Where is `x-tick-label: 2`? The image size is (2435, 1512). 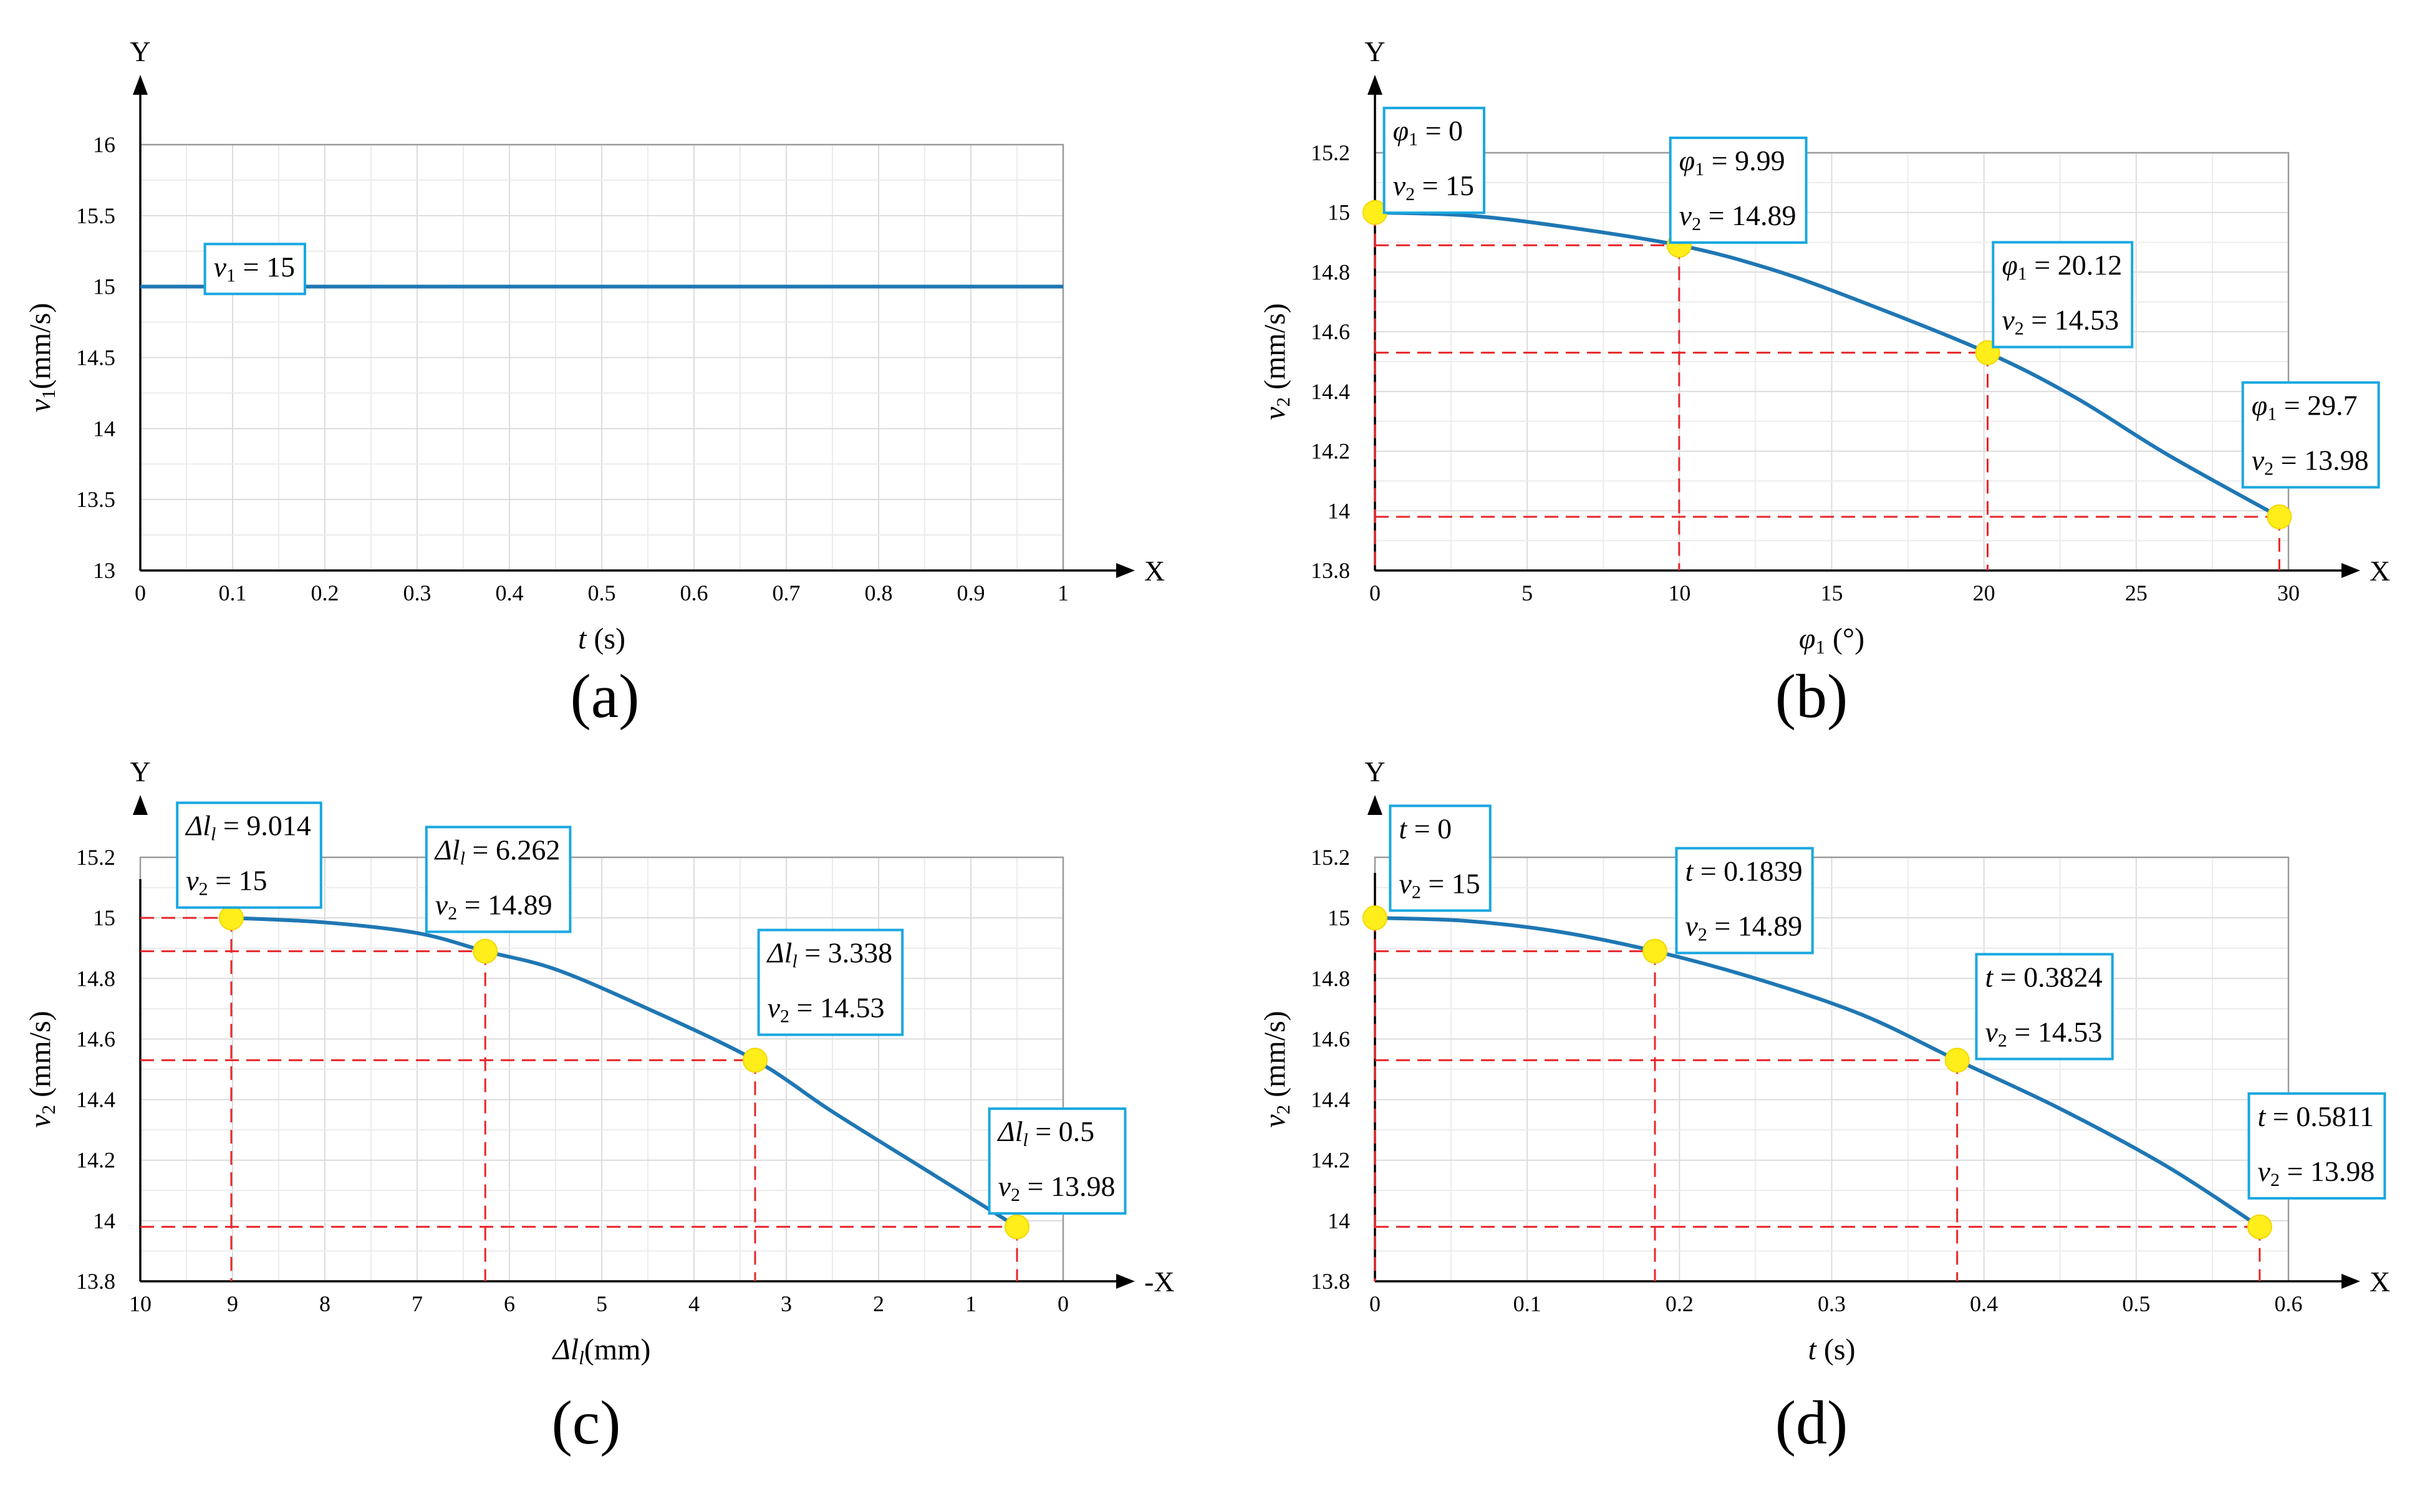
x-tick-label: 2 is located at coordinates (879, 1303).